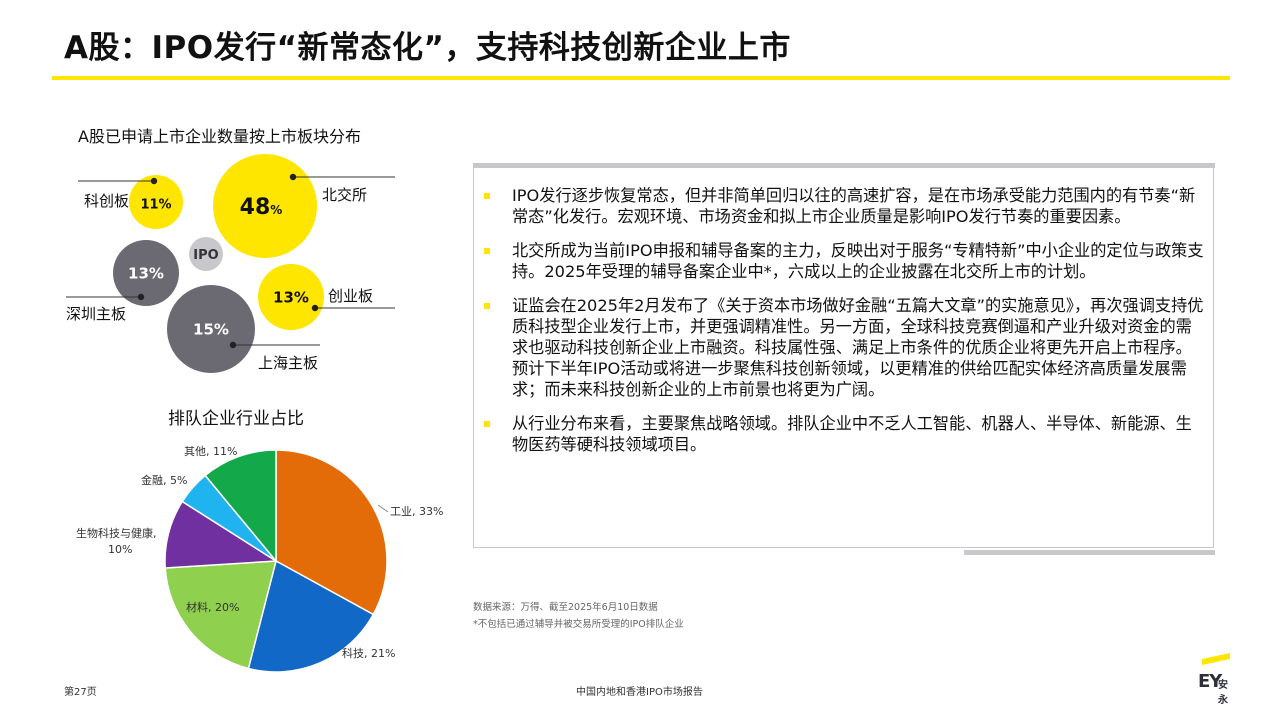 This screenshot has width=1280, height=720. I want to click on ipo-center-bubble, so click(206, 254).